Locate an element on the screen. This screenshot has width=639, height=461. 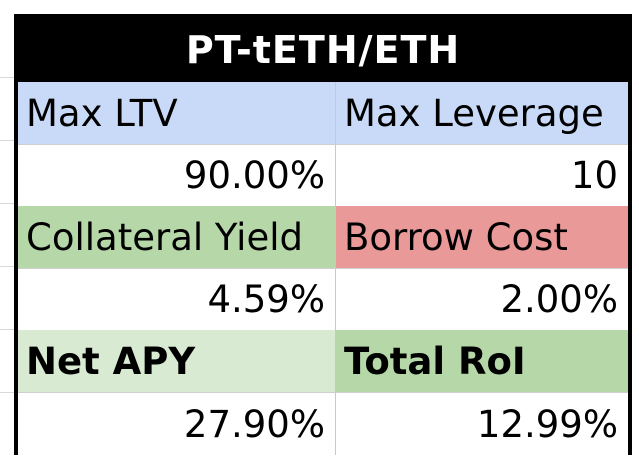
max-leverage-label: Max Leverage is located at coordinates (482, 113).